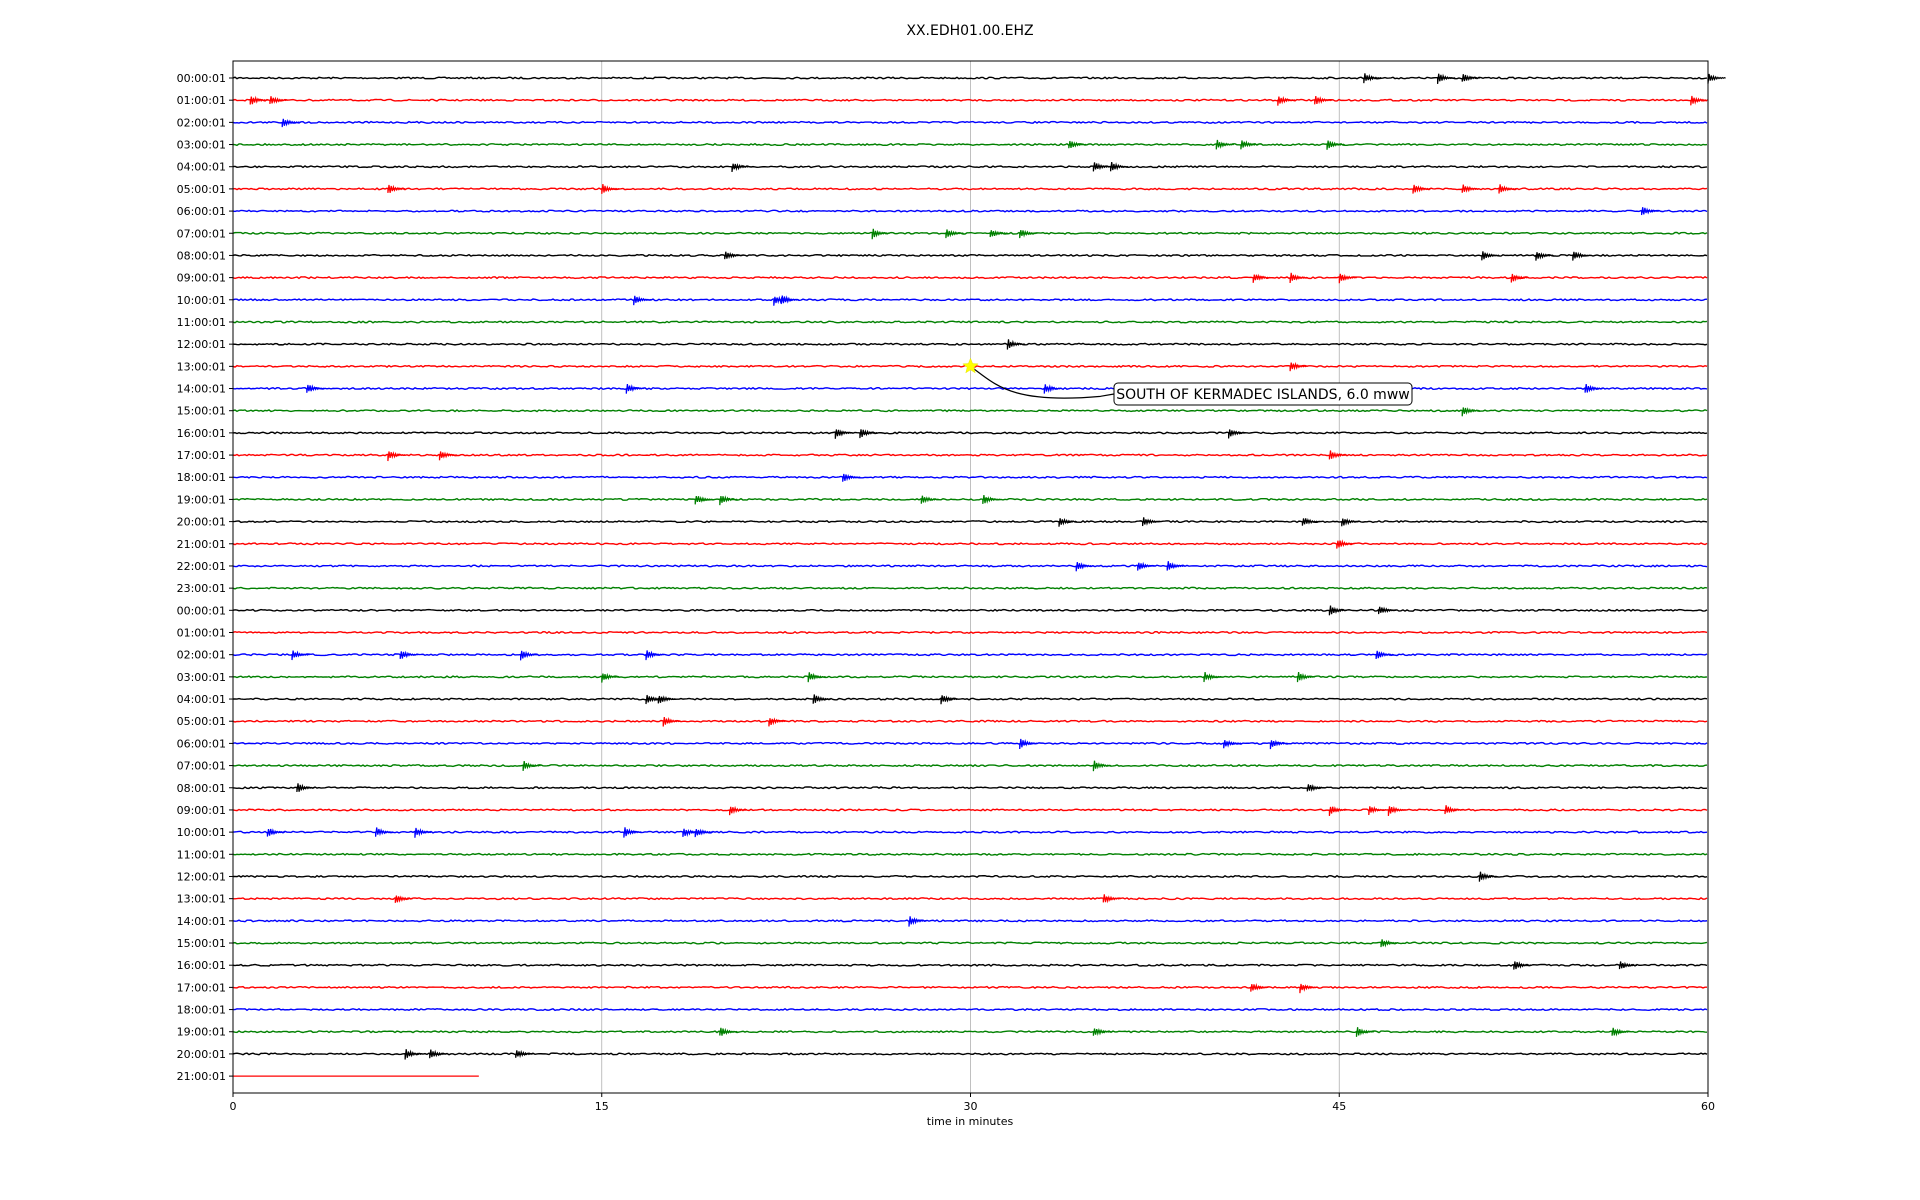 Image resolution: width=1920 pixels, height=1200 pixels. Describe the element at coordinates (970, 1121) in the screenshot. I see `x-axis-label: time in minutes` at that location.